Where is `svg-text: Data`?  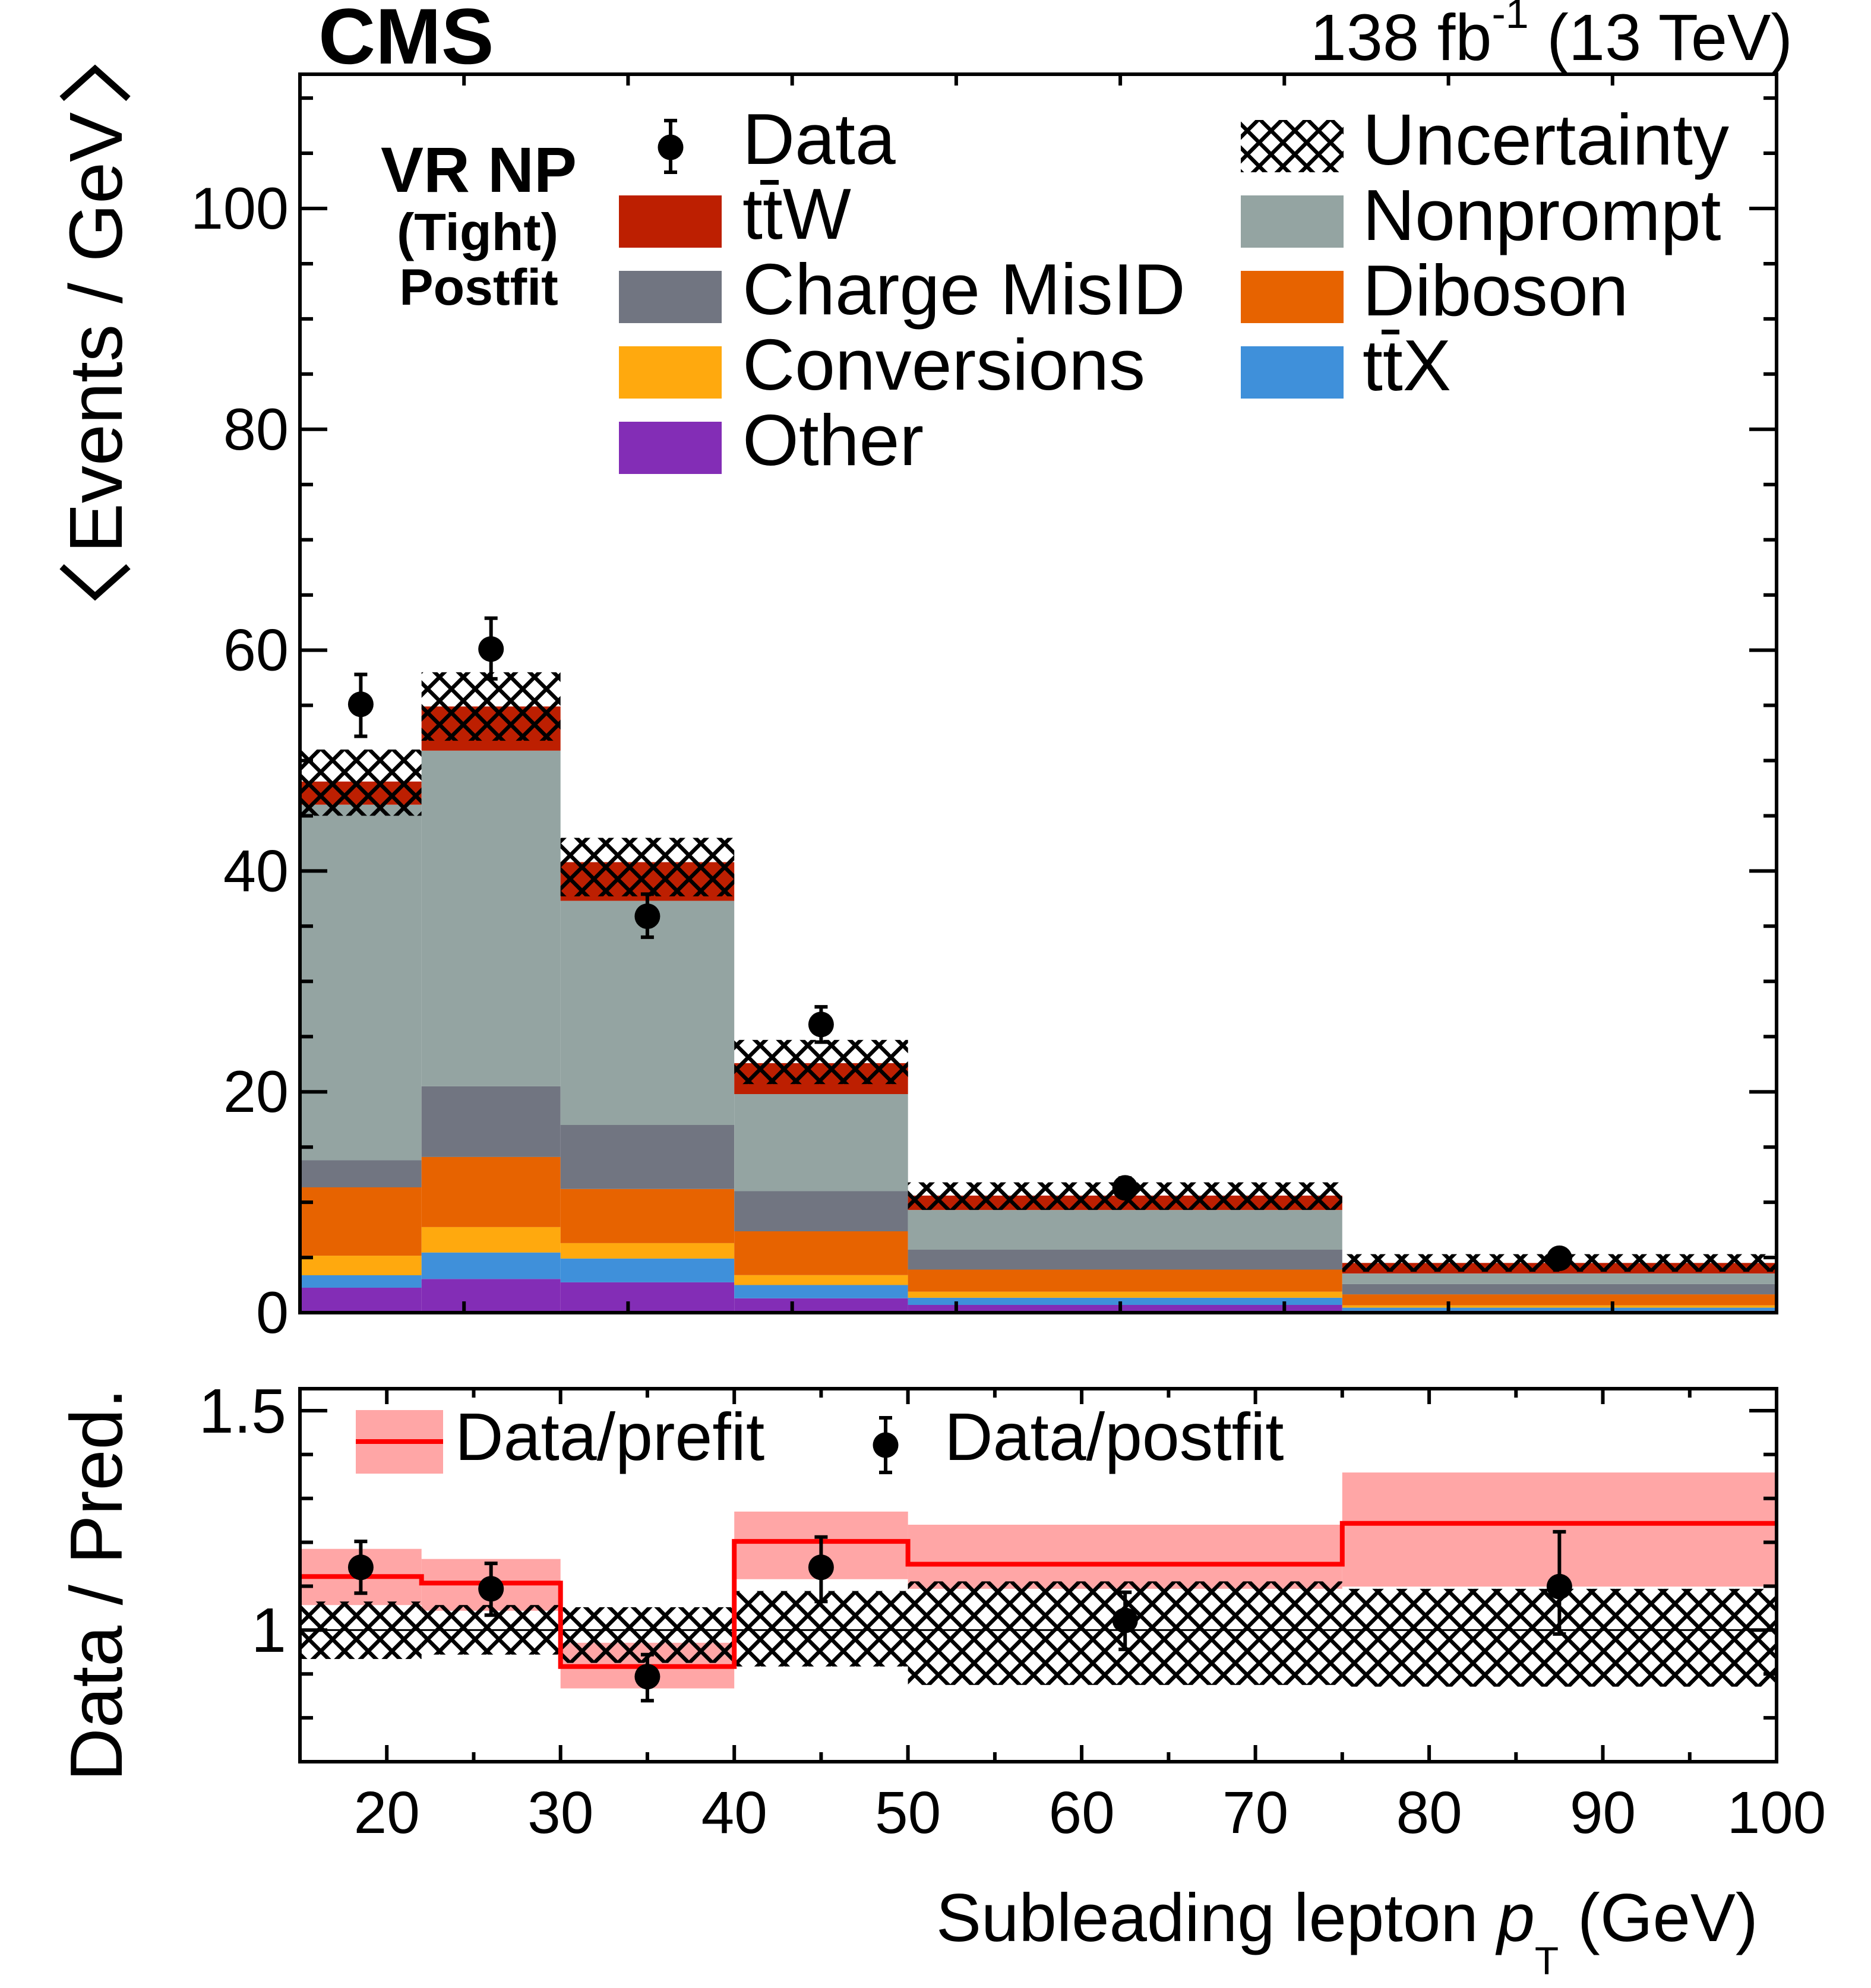
svg-text: Data is located at coordinates (819, 139).